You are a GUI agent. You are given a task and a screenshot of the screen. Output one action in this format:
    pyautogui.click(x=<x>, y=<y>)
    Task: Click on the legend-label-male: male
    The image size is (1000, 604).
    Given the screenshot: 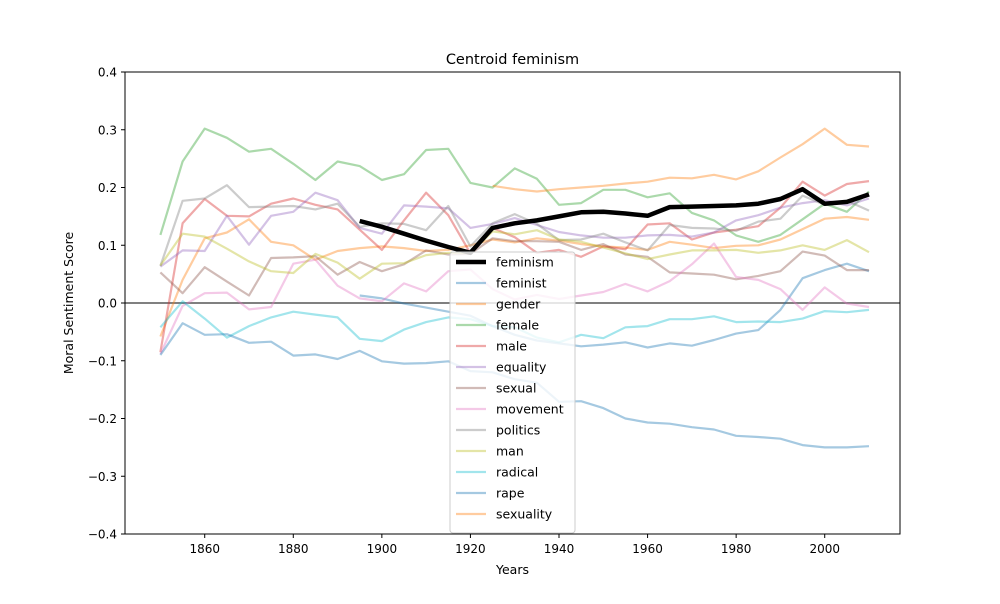 What is the action you would take?
    pyautogui.click(x=511, y=346)
    